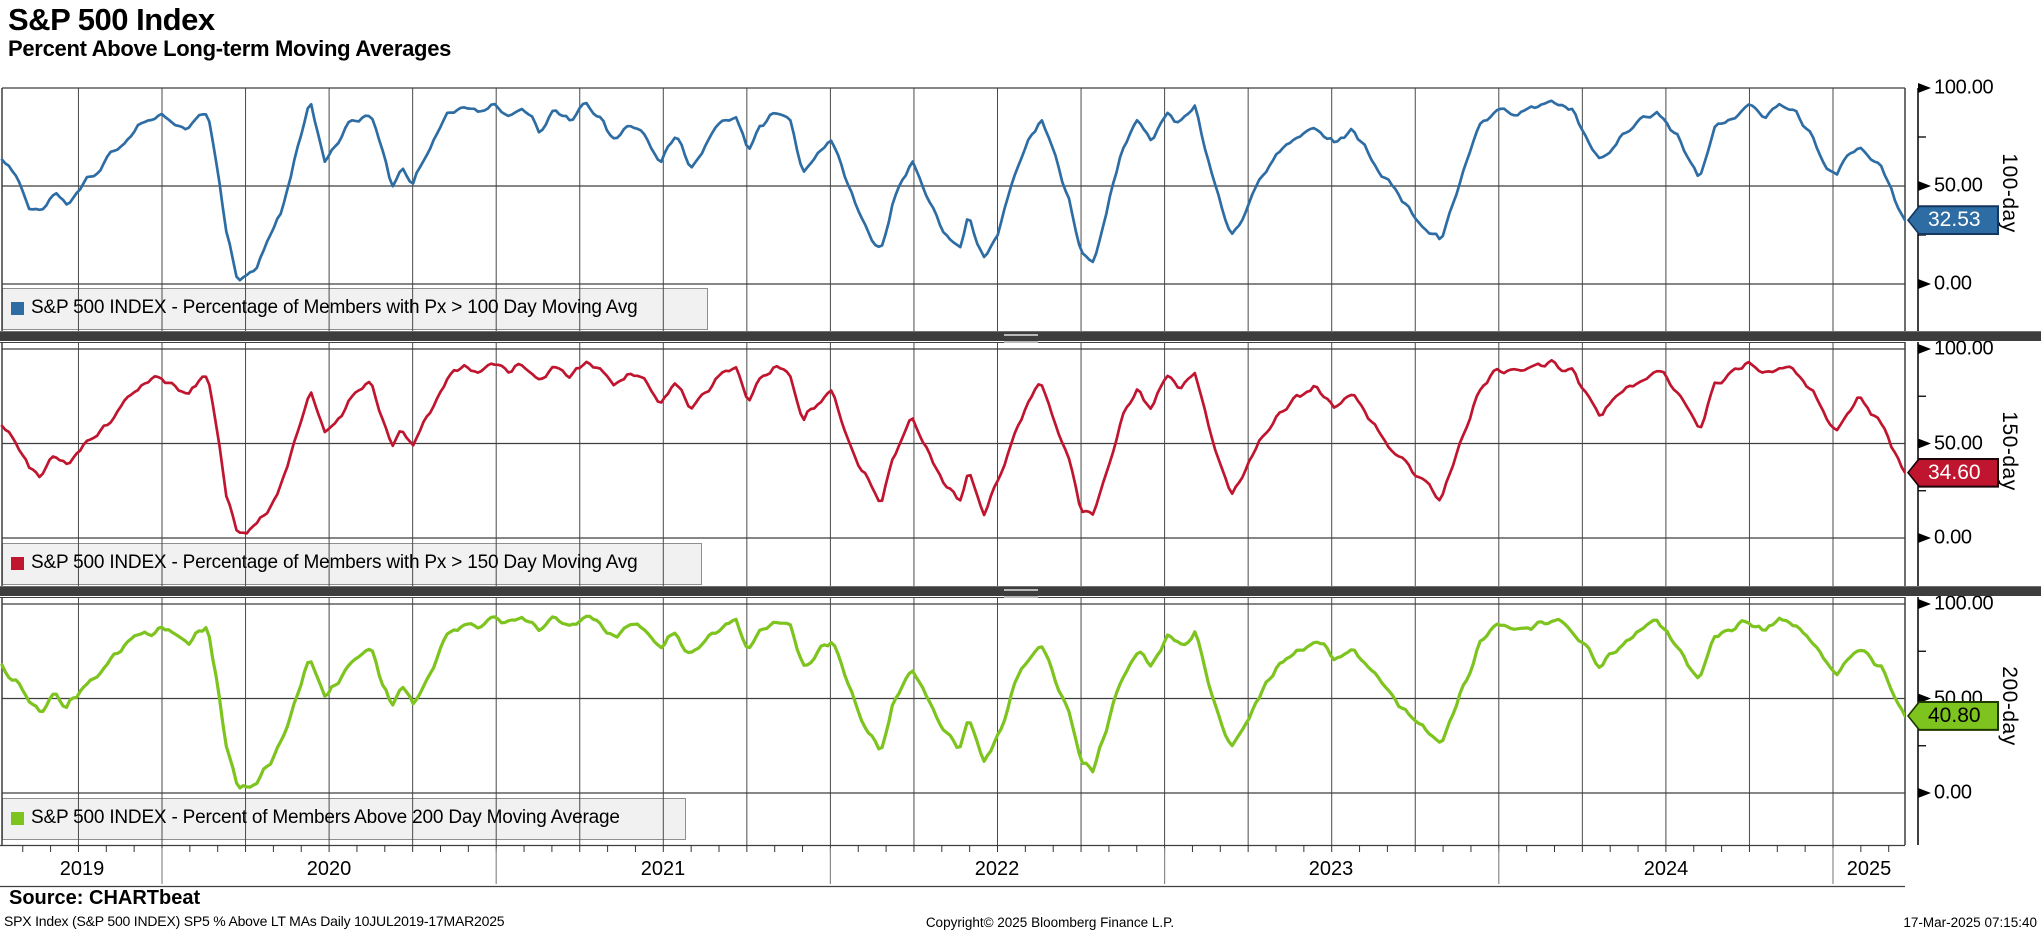 This screenshot has width=2041, height=932. Describe the element at coordinates (663, 869) in the screenshot. I see `x-axis-year-label: 2021` at that location.